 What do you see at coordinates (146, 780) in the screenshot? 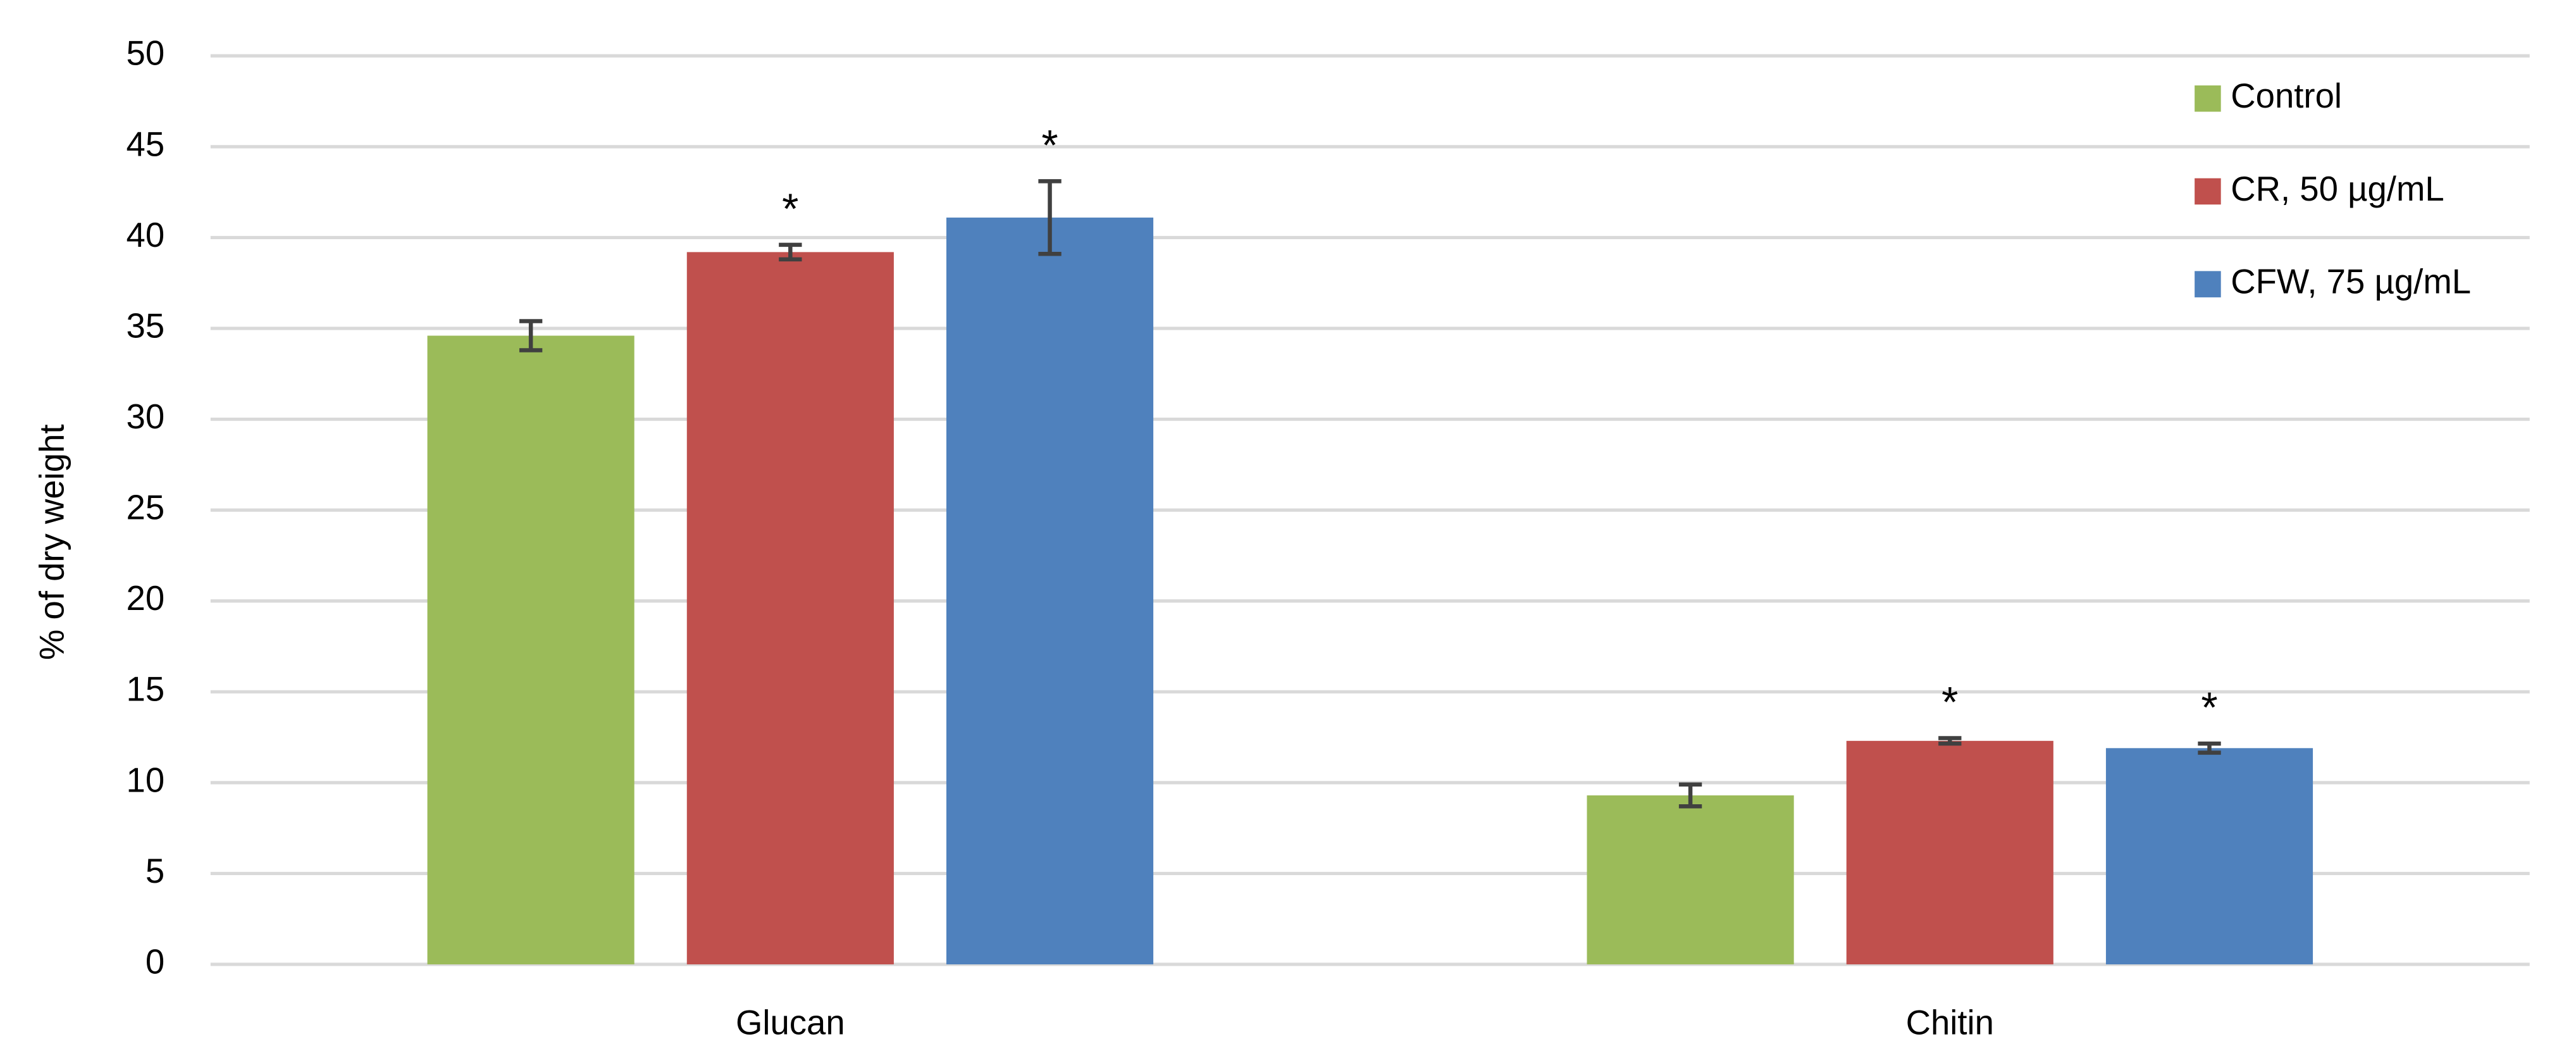
I see `y-tick-label: 10` at bounding box center [146, 780].